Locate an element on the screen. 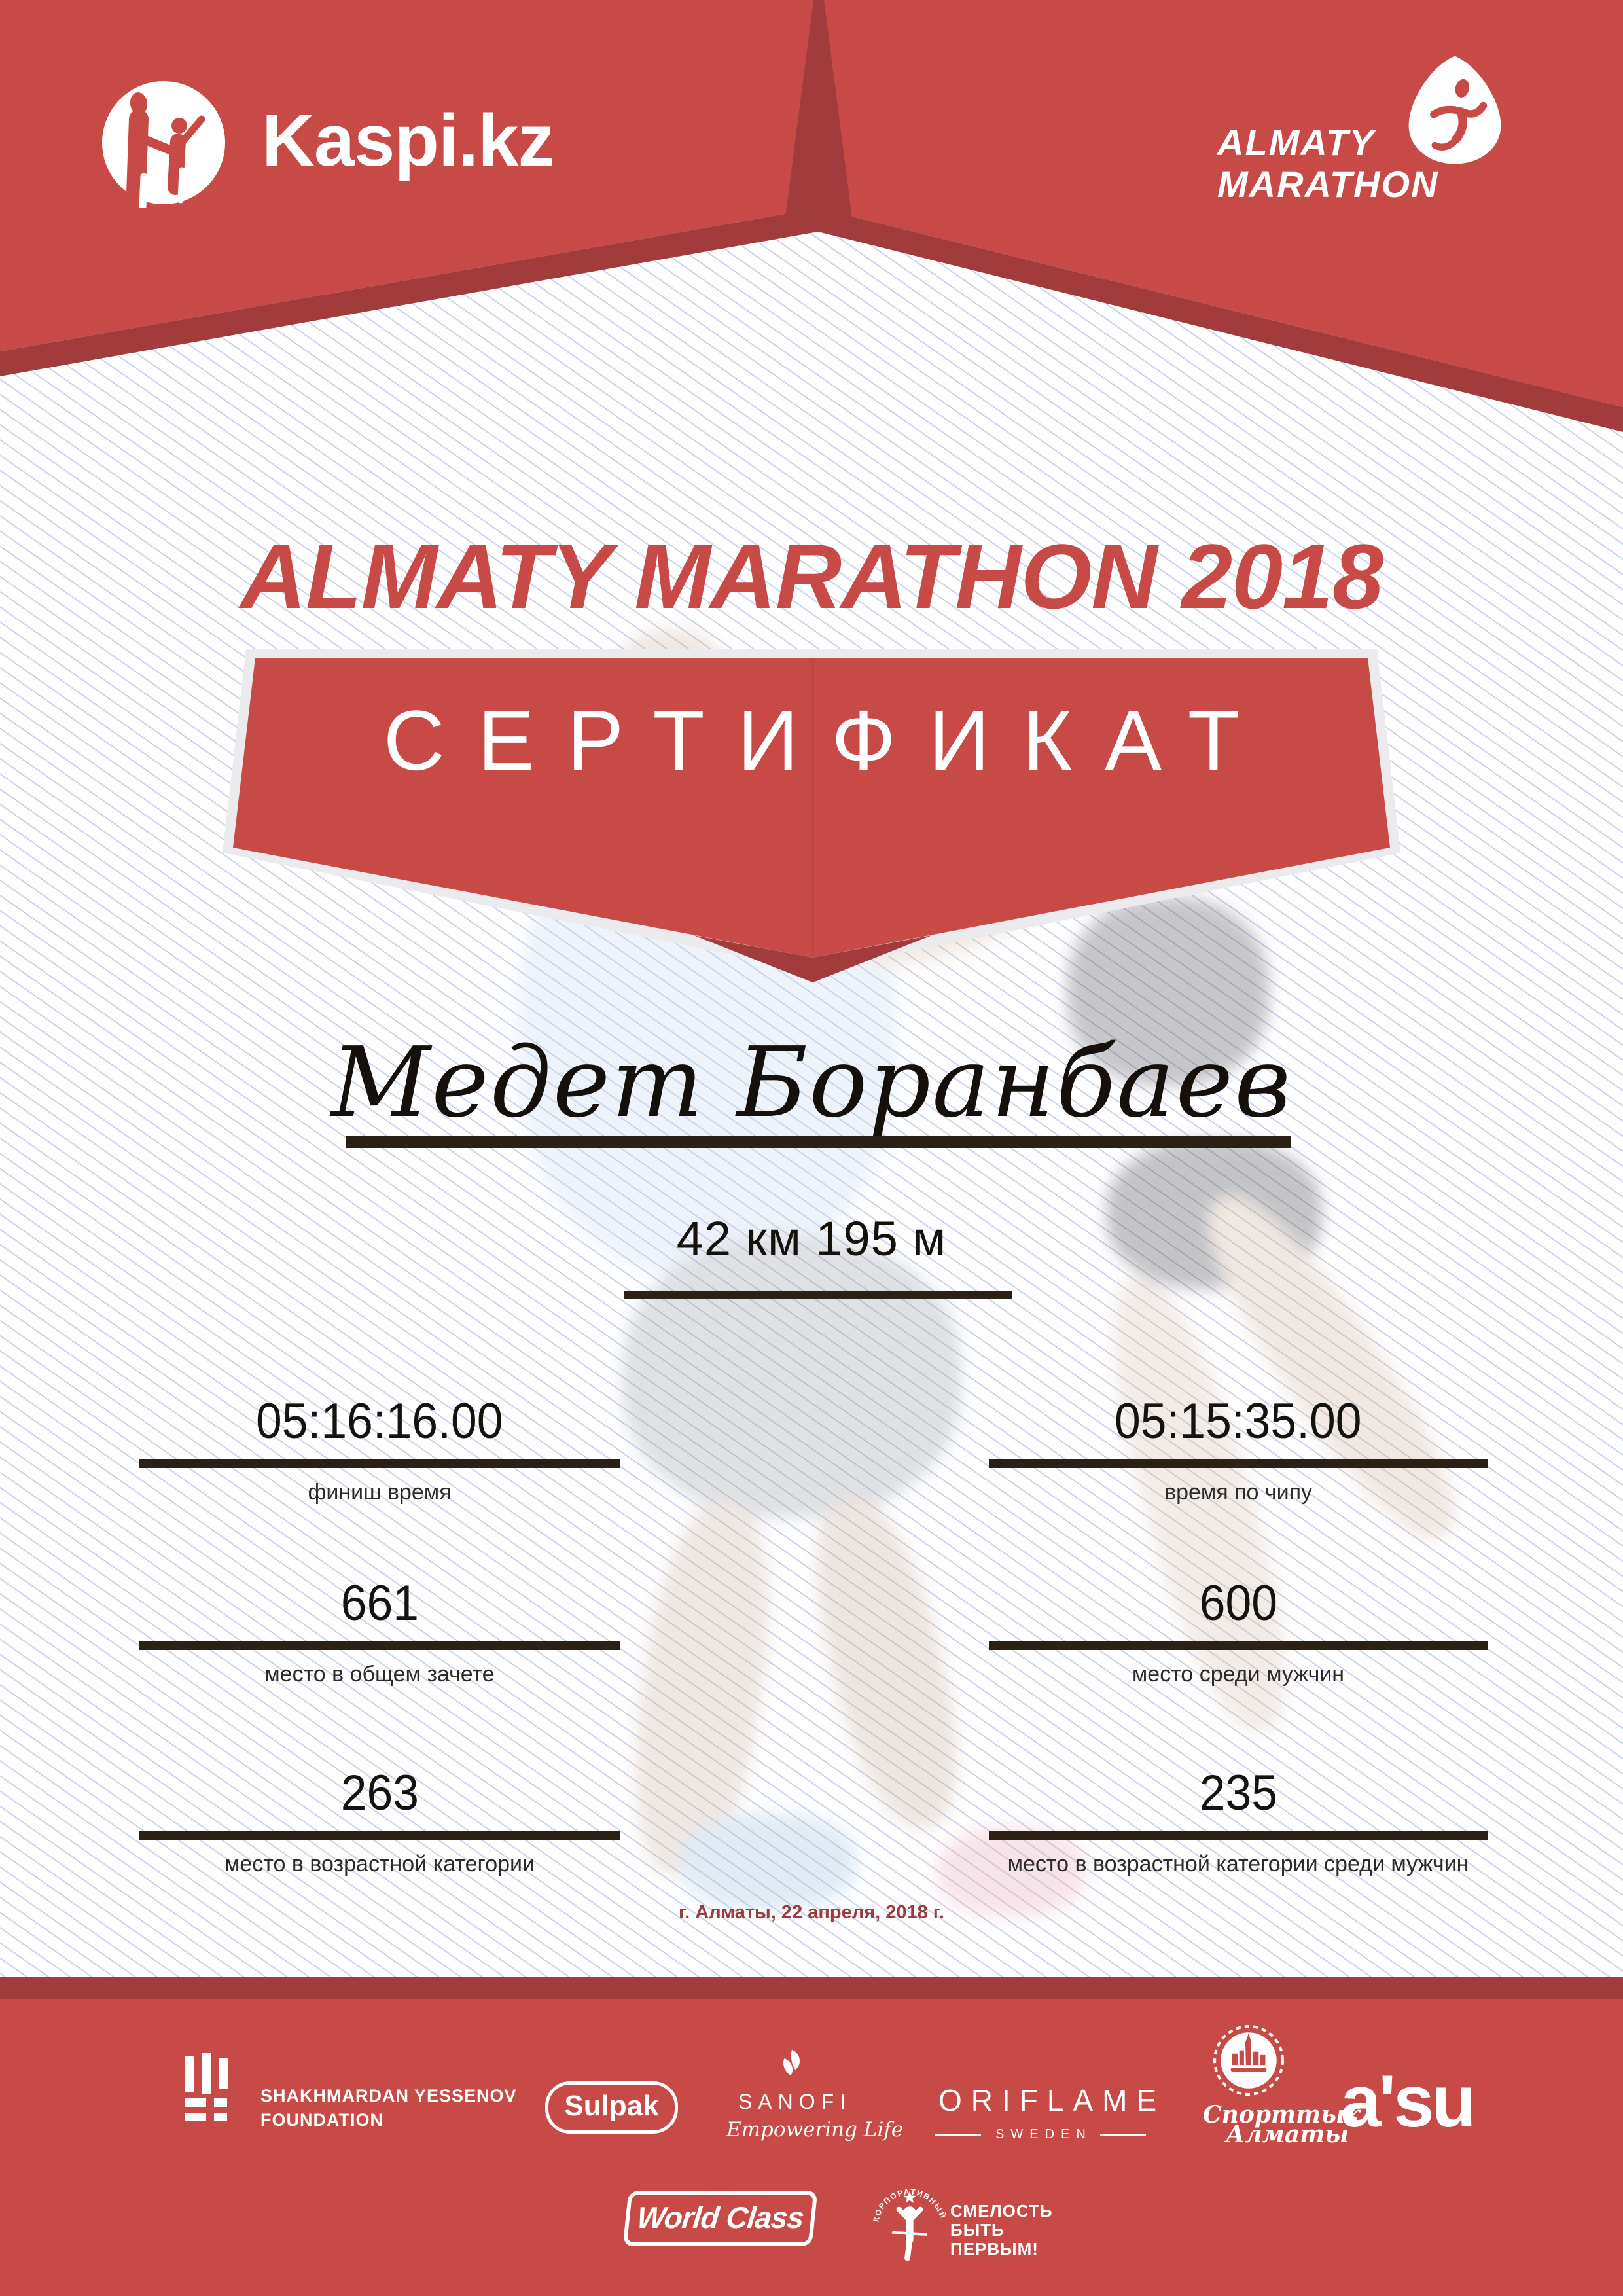 The width and height of the screenshot is (1623, 2296). oriflame-rule-right is located at coordinates (1122, 2135).